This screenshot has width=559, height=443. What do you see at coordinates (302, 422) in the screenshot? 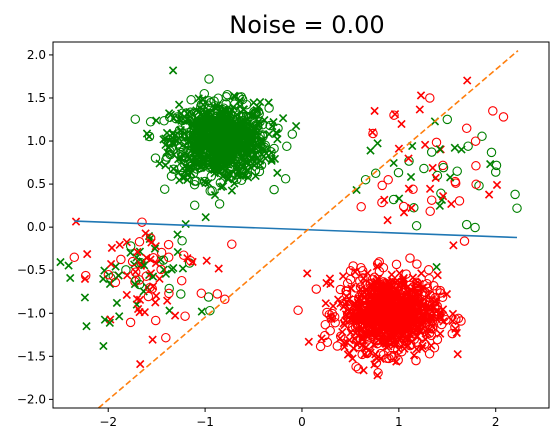
I see `x-tick-label: 0` at bounding box center [302, 422].